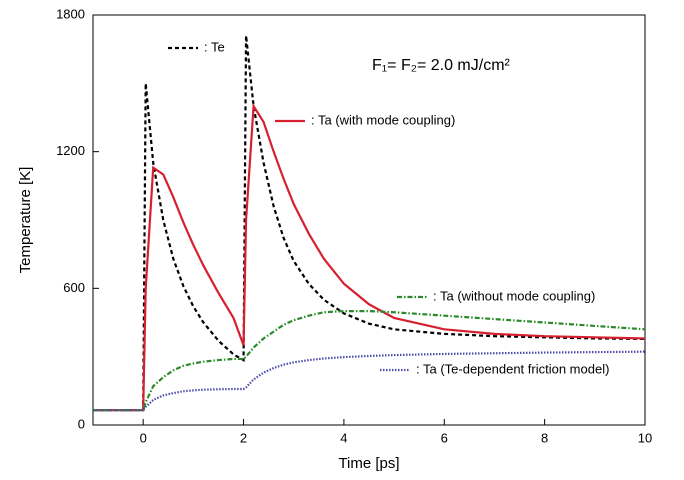 Image resolution: width=684 pixels, height=480 pixels. Describe the element at coordinates (243, 437) in the screenshot. I see `x-tick-label: 2` at that location.